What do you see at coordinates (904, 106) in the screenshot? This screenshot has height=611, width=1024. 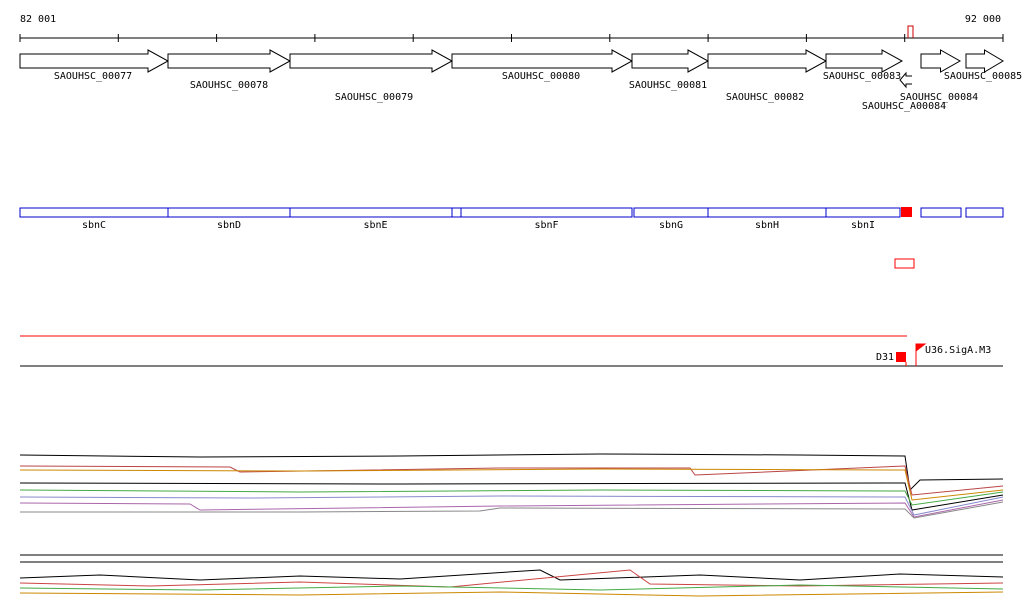 I see `gene-label: SAOUHSC_A00084` at bounding box center [904, 106].